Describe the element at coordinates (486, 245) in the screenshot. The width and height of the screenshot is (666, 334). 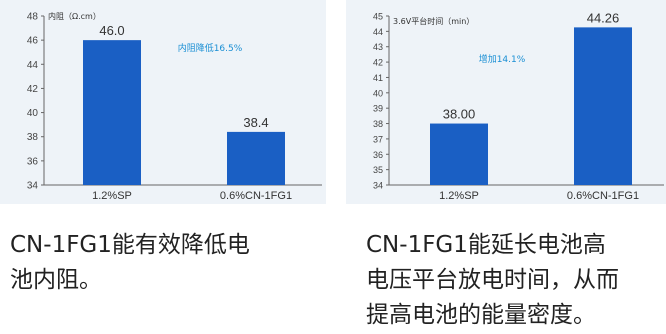
I see `caption-line-1: CN-1FG1能延长电池高` at that location.